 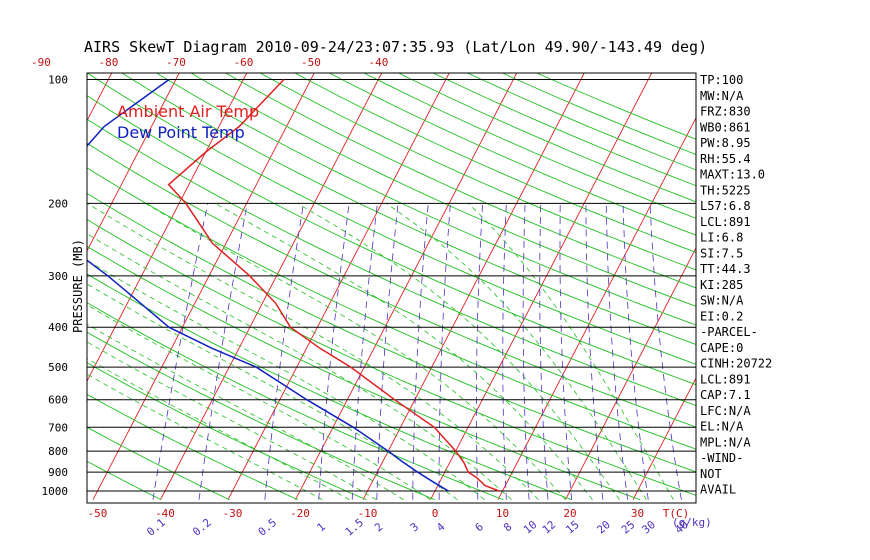 I want to click on index-item: LI:6.8, so click(x=721, y=238).